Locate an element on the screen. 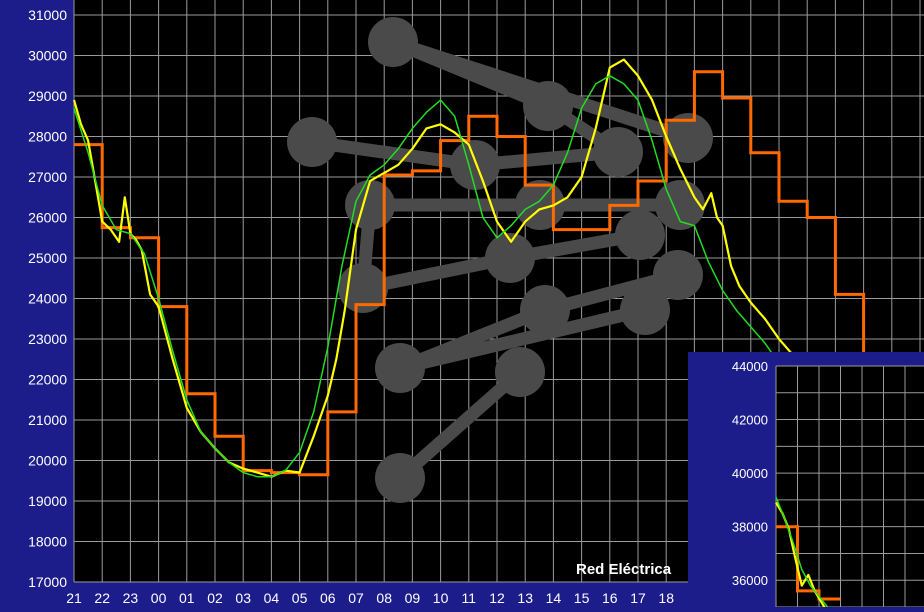 This screenshot has height=612, width=924. series-forecast is located at coordinates (802, 552).